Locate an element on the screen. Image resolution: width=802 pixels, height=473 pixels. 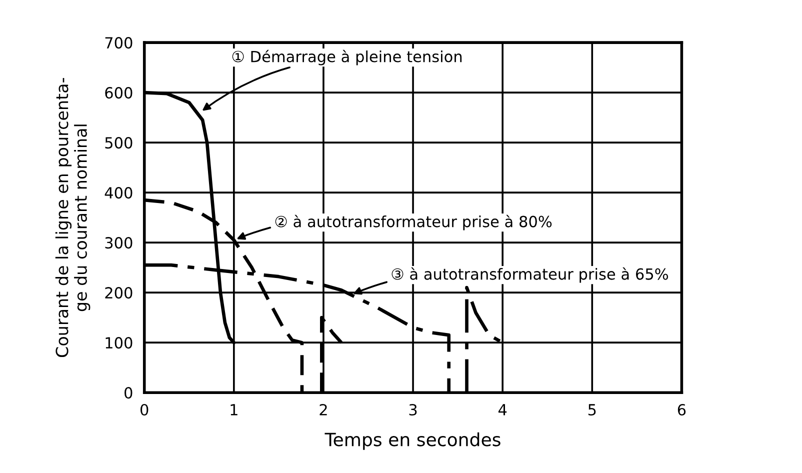
y-tick-label: 400 is located at coordinates (118, 193).